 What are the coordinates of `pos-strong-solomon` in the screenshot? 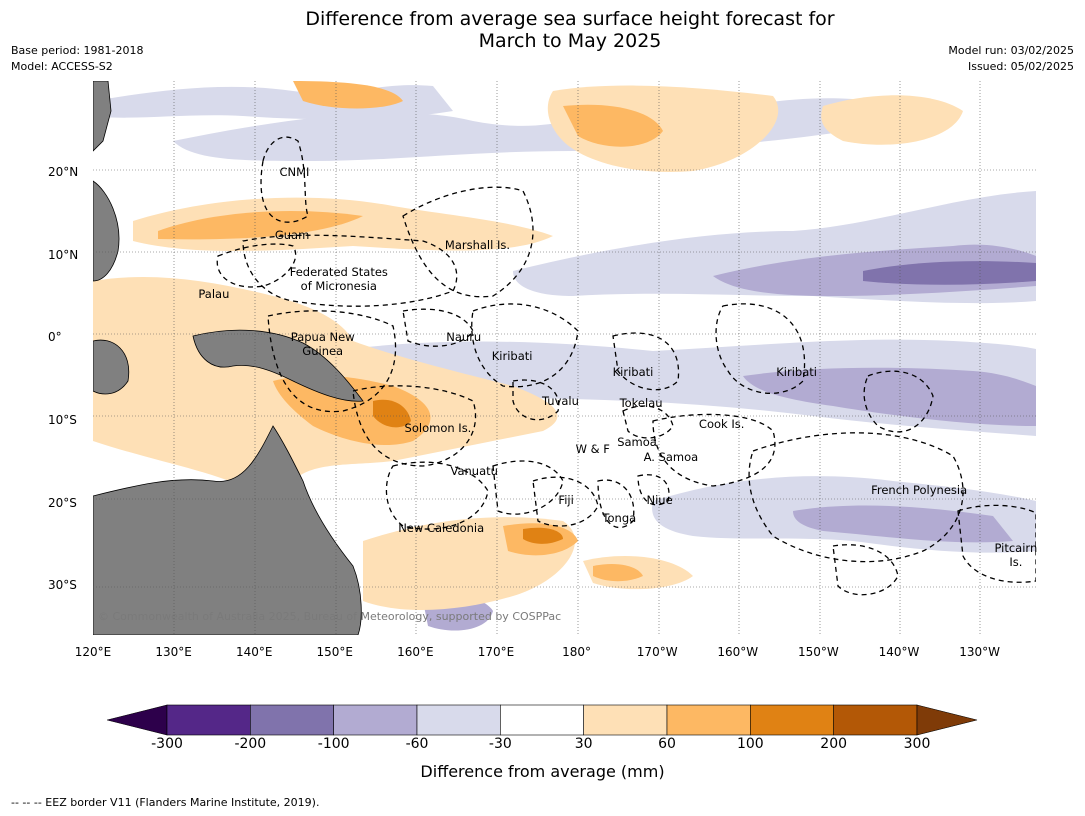 It's located at (392, 413).